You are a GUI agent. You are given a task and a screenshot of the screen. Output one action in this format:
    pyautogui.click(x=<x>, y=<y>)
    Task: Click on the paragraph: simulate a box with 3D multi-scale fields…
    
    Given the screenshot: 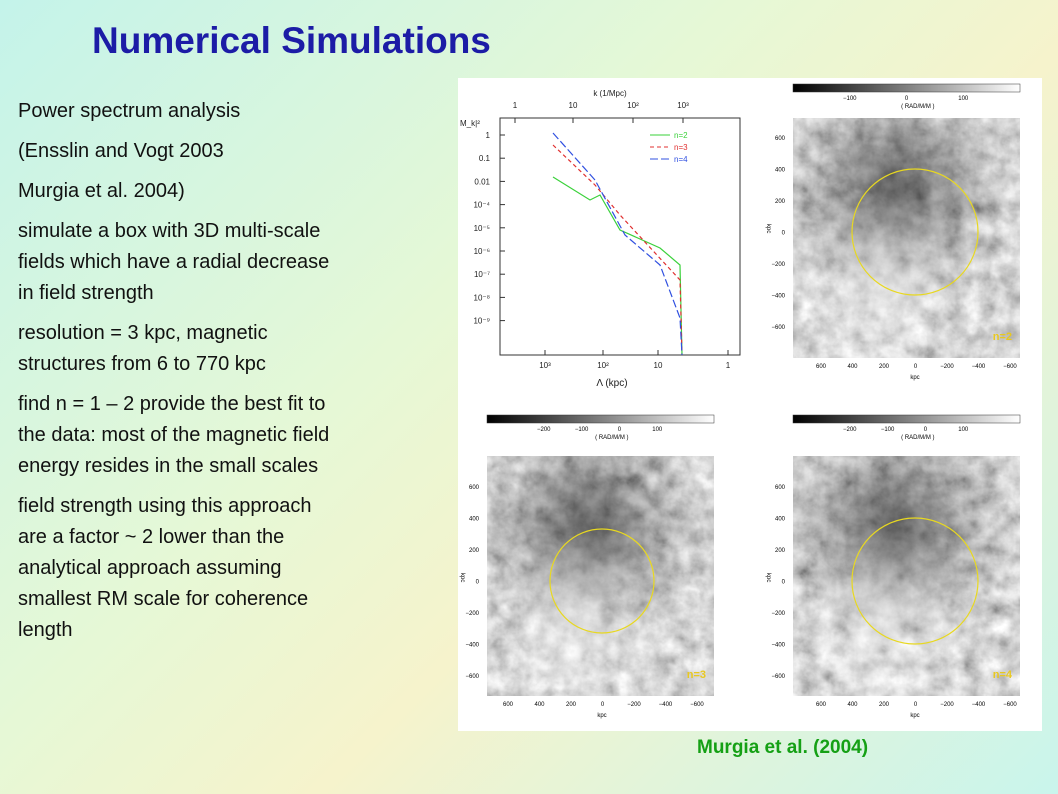 What is the action you would take?
    pyautogui.click(x=238, y=262)
    